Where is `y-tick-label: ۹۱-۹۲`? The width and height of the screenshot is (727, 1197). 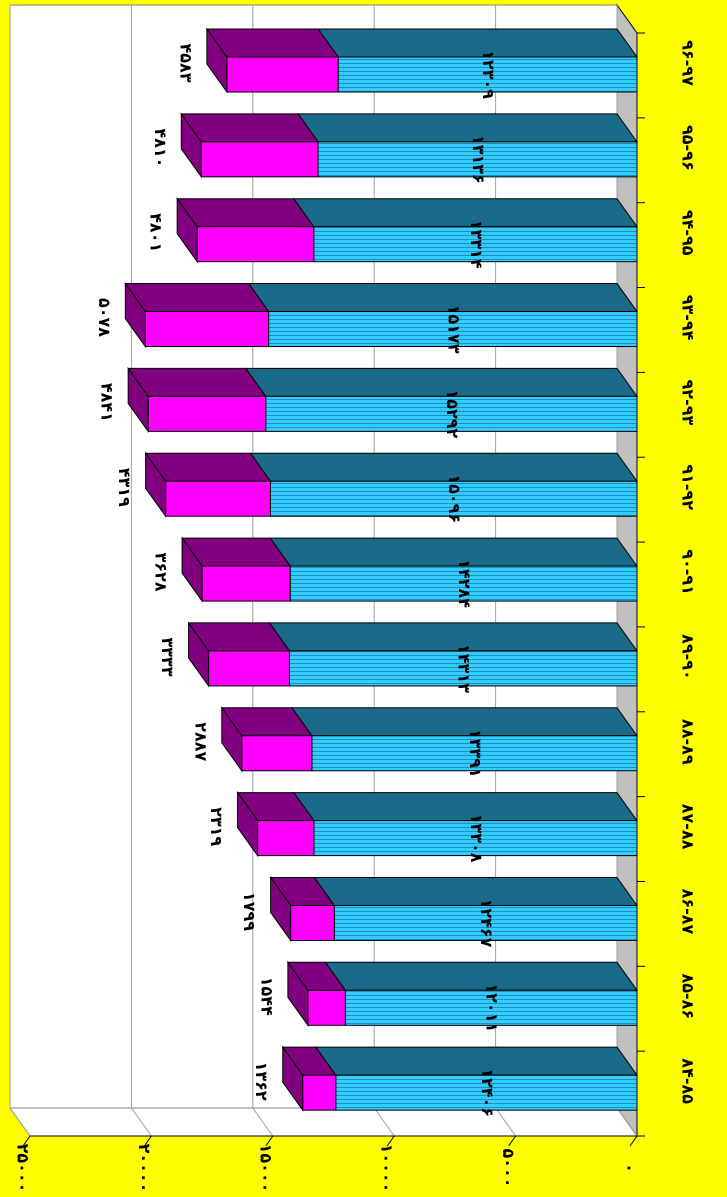
y-tick-label: ۹۱-۹۲ is located at coordinates (688, 487).